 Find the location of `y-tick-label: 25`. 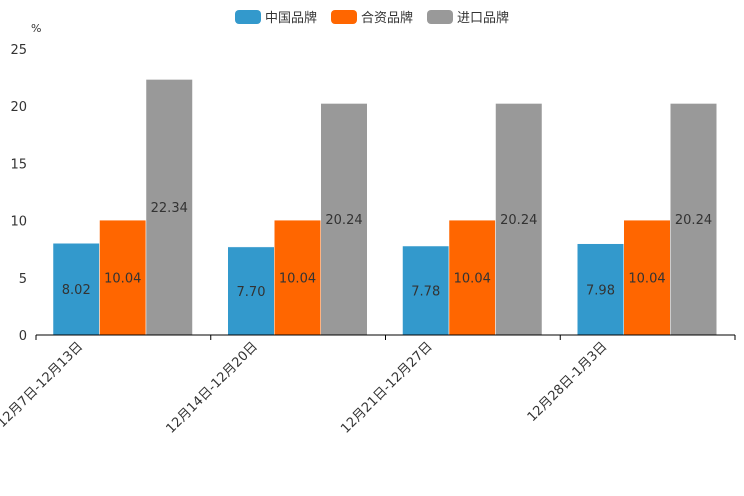

y-tick-label: 25 is located at coordinates (18, 50).